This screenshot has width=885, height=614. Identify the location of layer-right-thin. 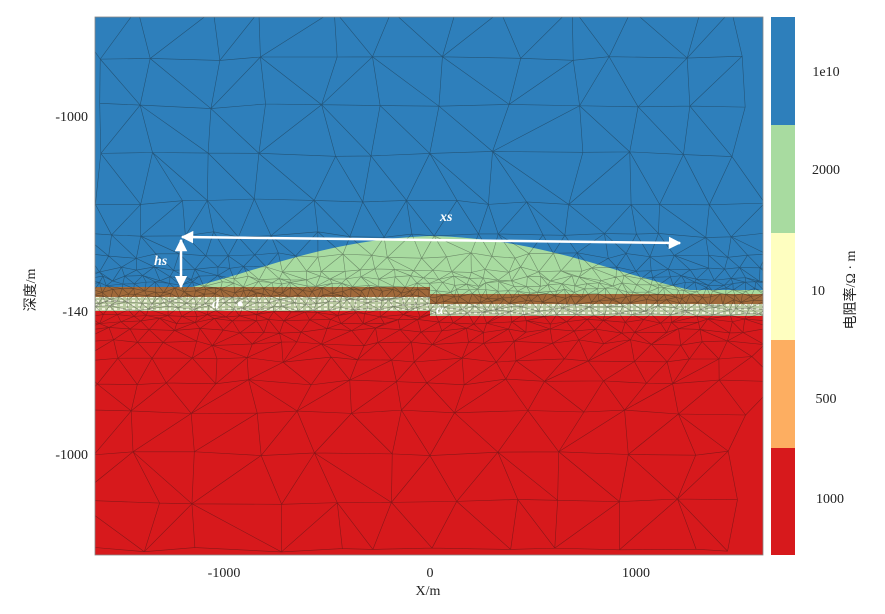
(596, 310).